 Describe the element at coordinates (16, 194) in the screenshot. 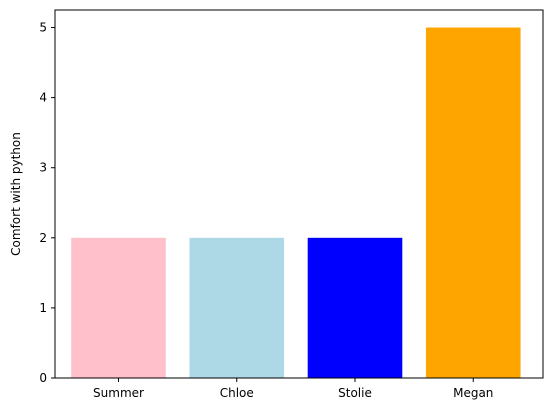

I see `y-axis-label: Comfort with python` at that location.